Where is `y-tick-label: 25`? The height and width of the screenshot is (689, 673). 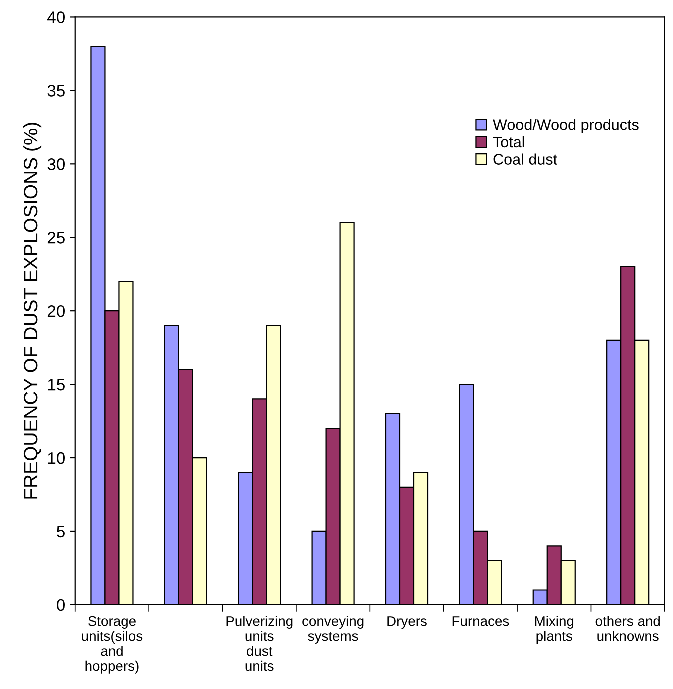
y-tick-label: 25 is located at coordinates (56, 238).